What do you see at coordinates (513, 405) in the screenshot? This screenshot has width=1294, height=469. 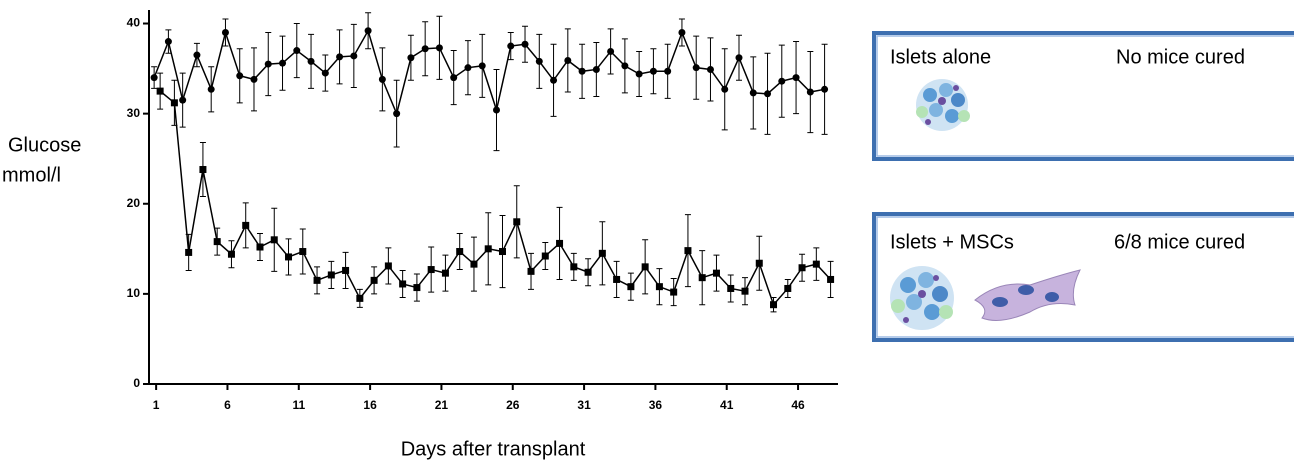 I see `x-tick-label: 26` at bounding box center [513, 405].